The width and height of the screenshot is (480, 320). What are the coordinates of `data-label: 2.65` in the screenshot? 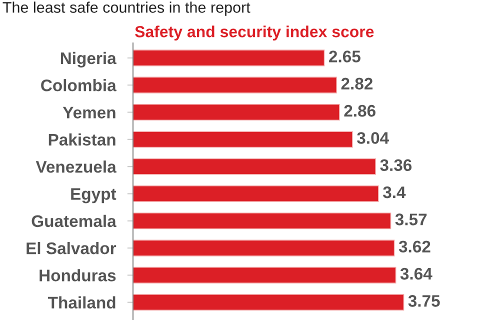 It's located at (344, 56).